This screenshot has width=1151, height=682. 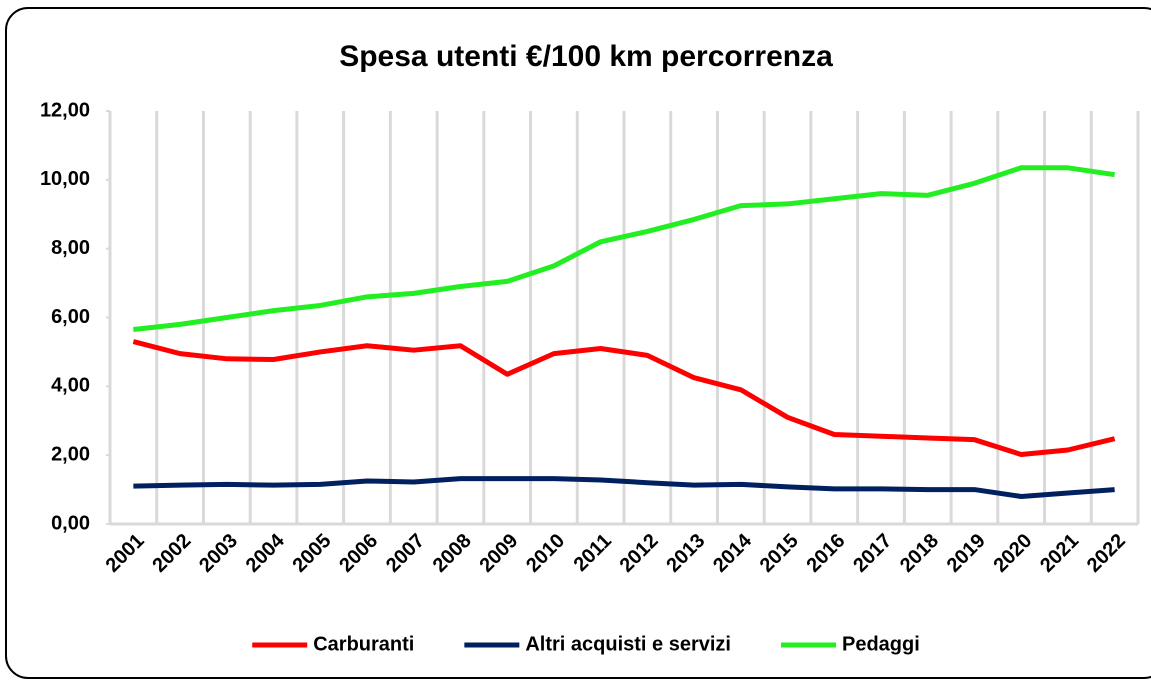 I want to click on legend-label: Pedaggi, so click(x=881, y=644).